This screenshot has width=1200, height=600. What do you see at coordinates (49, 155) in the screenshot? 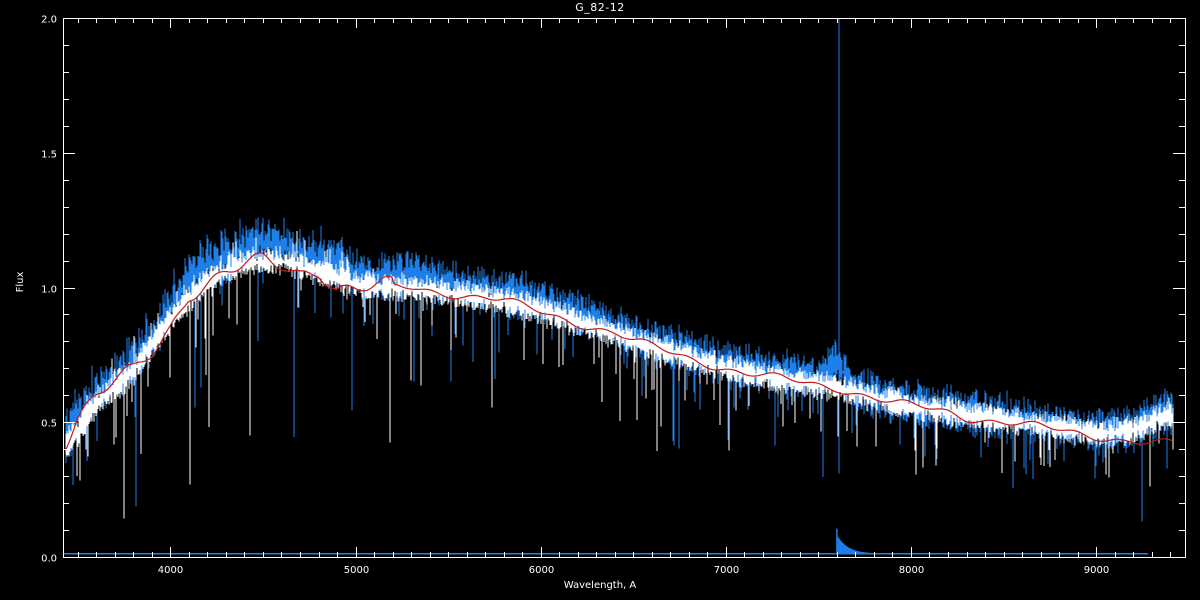
I see `y-tick-label: 1.5` at bounding box center [49, 155].